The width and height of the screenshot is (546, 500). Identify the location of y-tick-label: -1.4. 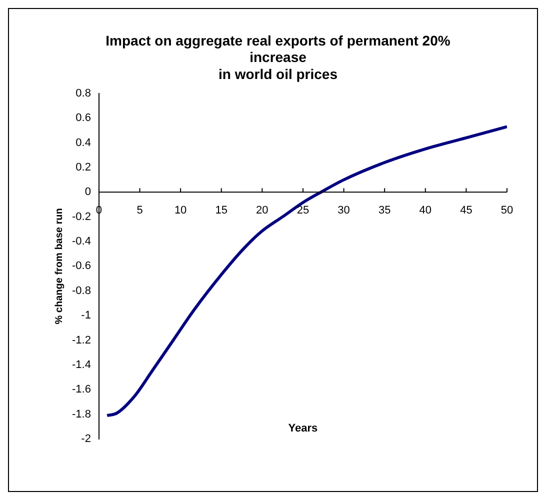
(81, 364).